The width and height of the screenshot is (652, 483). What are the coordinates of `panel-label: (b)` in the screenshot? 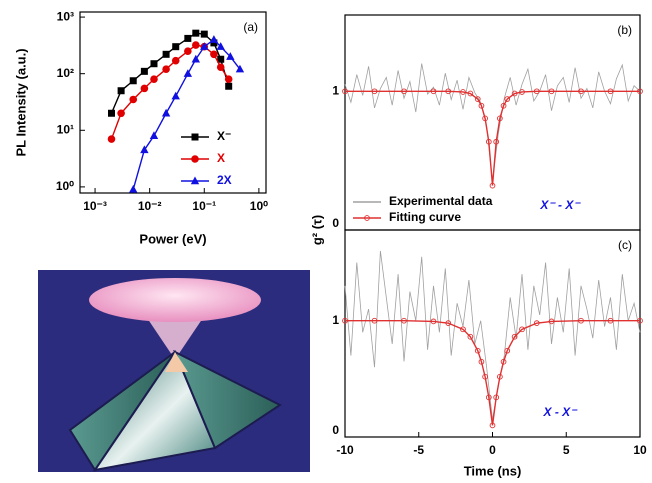 It's located at (624, 30).